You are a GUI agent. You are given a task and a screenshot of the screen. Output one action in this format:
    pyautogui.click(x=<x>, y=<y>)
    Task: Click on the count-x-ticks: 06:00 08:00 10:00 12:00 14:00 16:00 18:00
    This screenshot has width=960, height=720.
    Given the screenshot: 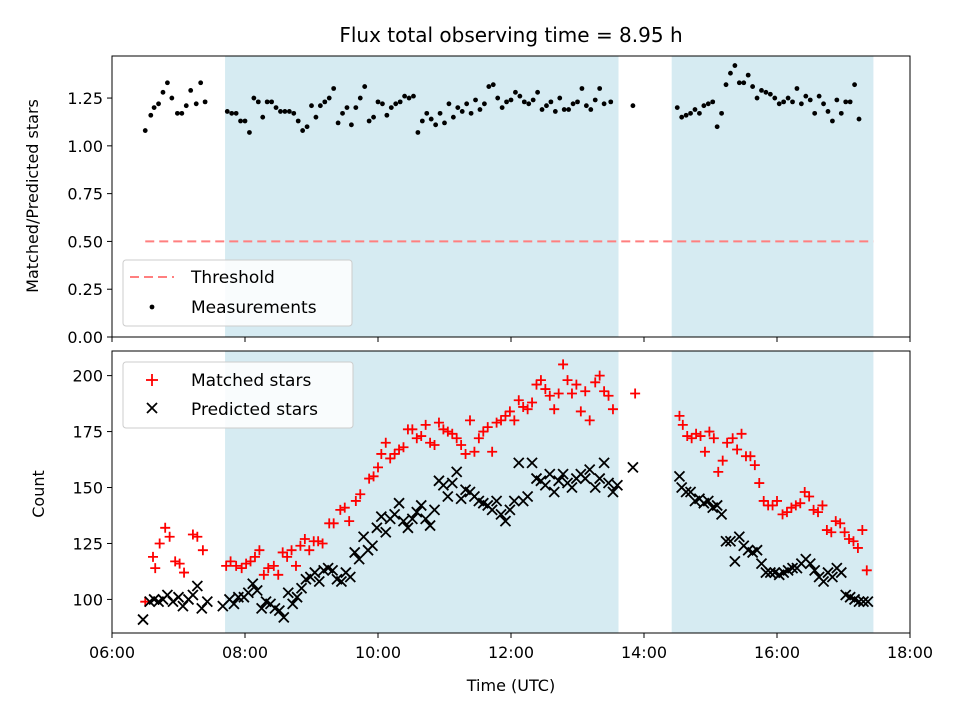 What is the action you would take?
    pyautogui.click(x=511, y=647)
    